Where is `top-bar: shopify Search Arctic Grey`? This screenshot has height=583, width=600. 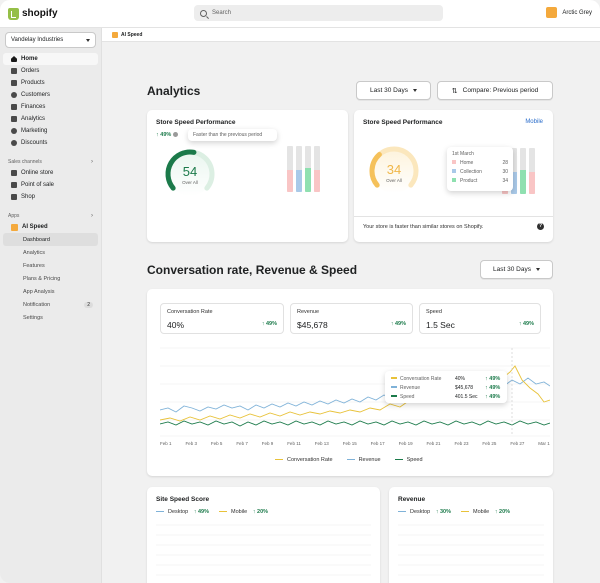
top-bar: shopify Search Arctic Grey is located at coordinates (300, 14).